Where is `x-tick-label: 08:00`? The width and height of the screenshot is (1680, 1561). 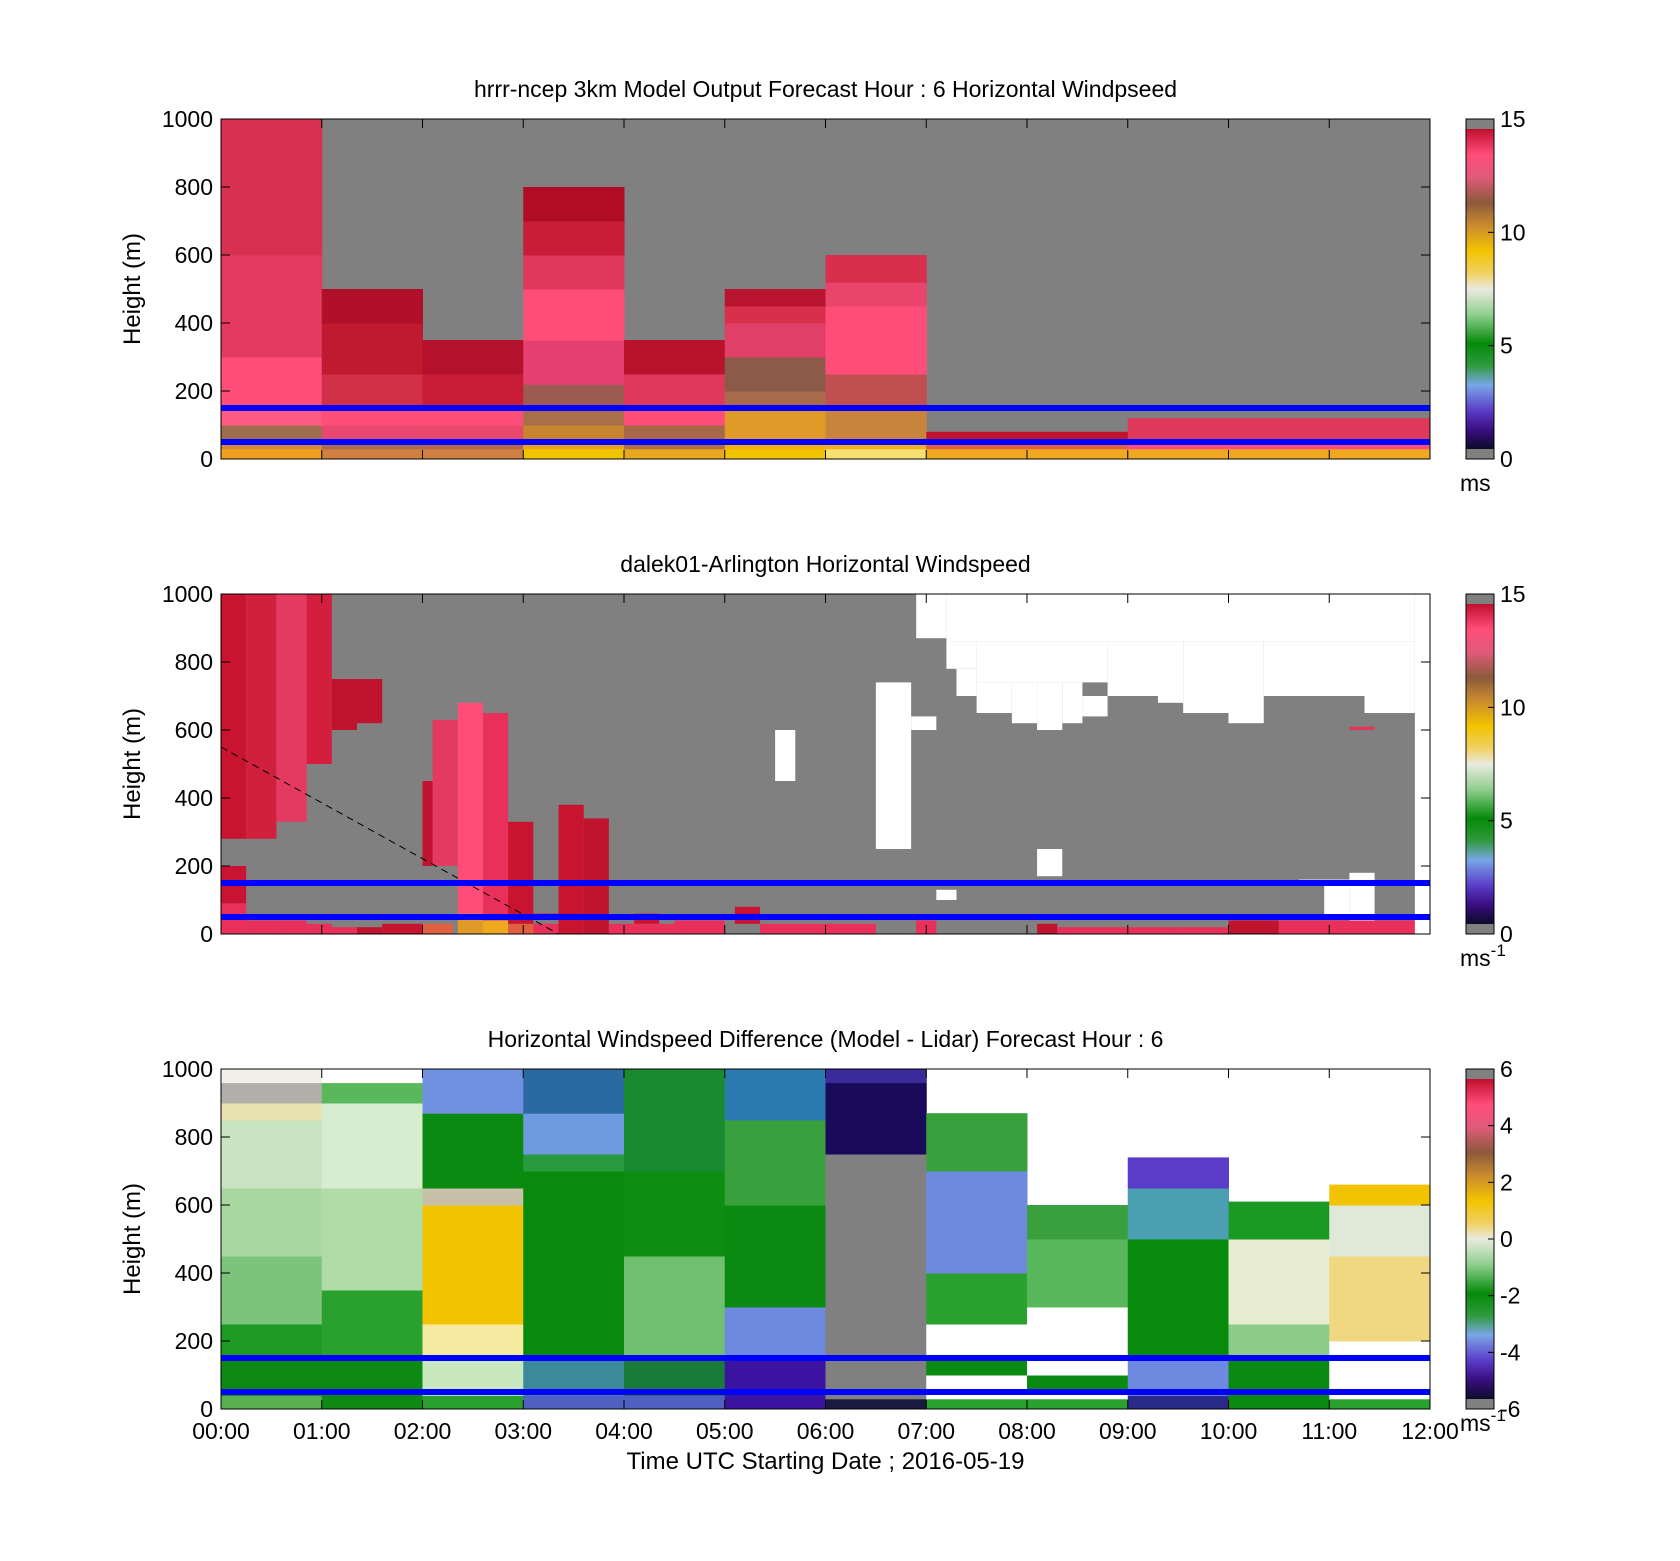 x-tick-label: 08:00 is located at coordinates (1027, 1431).